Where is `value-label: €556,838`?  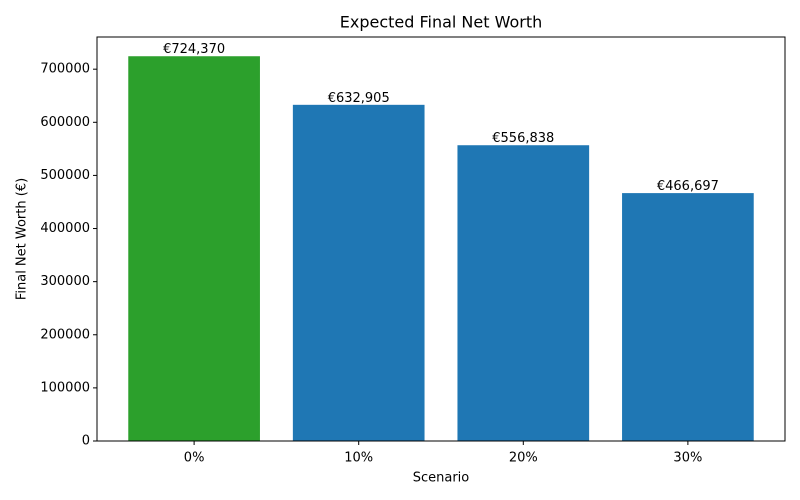
value-label: €556,838 is located at coordinates (523, 138).